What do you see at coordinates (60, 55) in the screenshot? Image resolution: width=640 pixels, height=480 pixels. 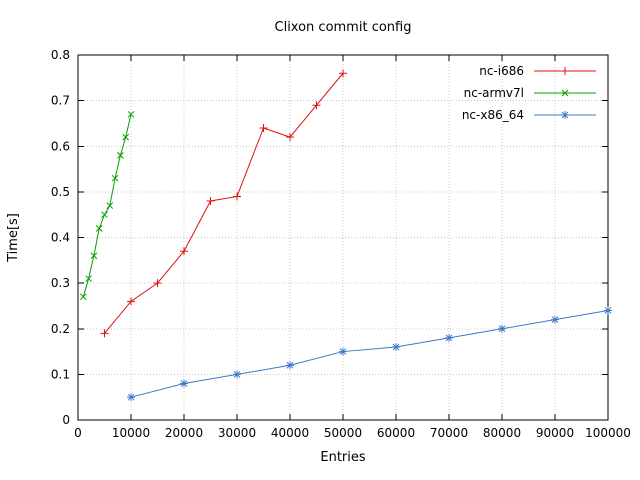 I see `y-tick-label: 0.8` at bounding box center [60, 55].